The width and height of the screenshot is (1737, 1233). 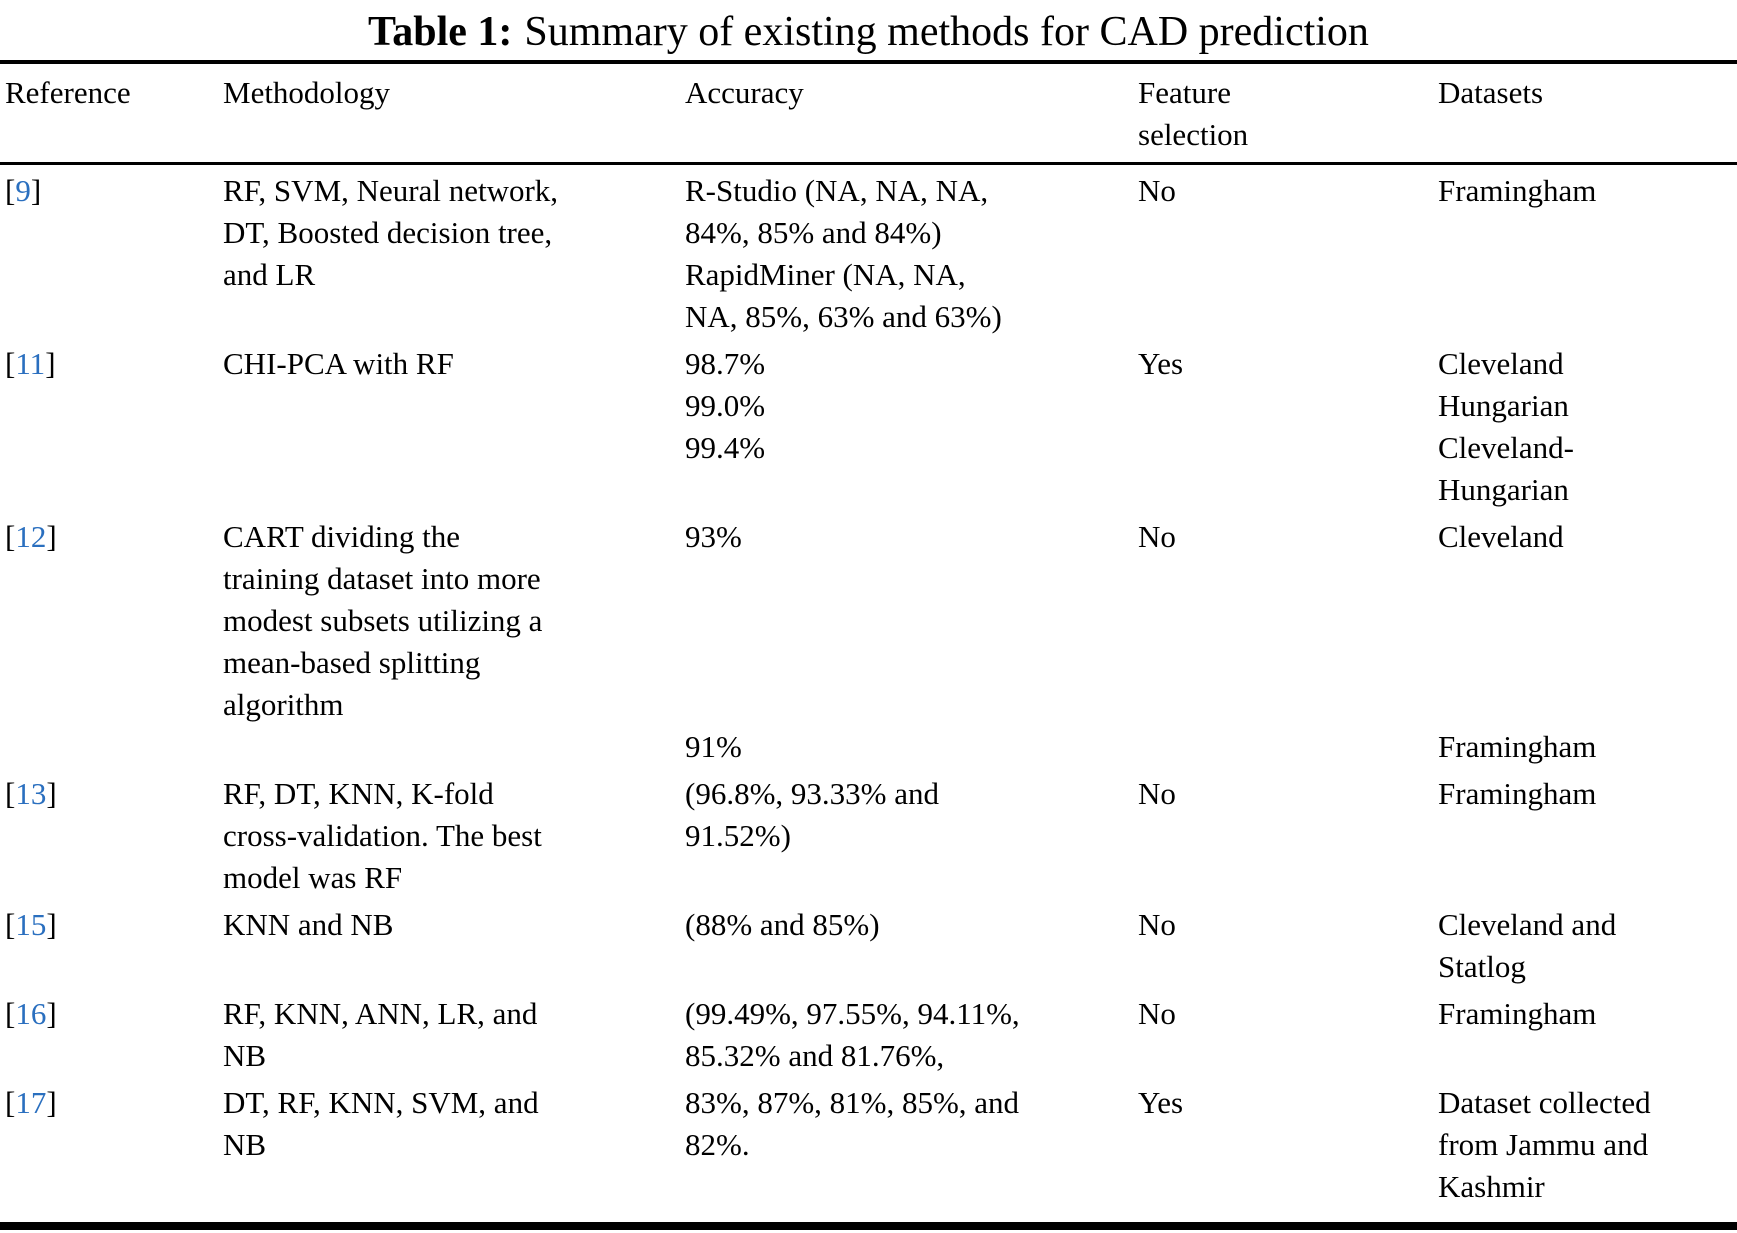 What do you see at coordinates (114, 364) in the screenshot?
I see `reference-citation: [11]` at bounding box center [114, 364].